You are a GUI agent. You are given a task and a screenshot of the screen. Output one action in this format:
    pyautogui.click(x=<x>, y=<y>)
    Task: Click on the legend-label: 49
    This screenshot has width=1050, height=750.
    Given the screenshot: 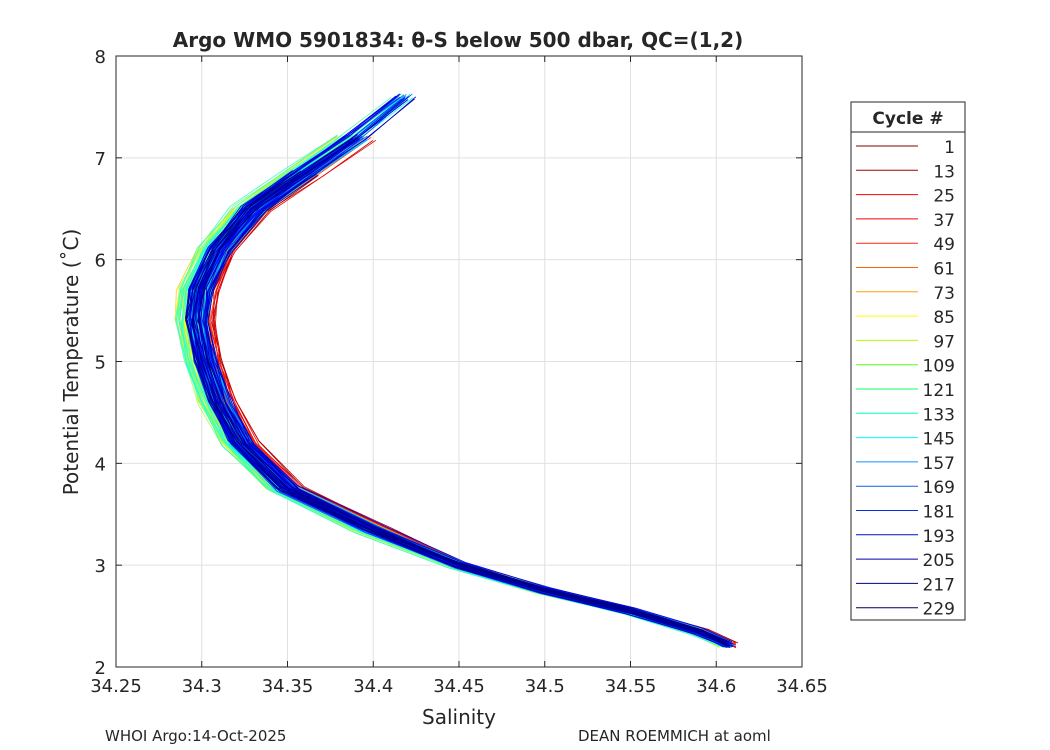 What is the action you would take?
    pyautogui.click(x=944, y=245)
    